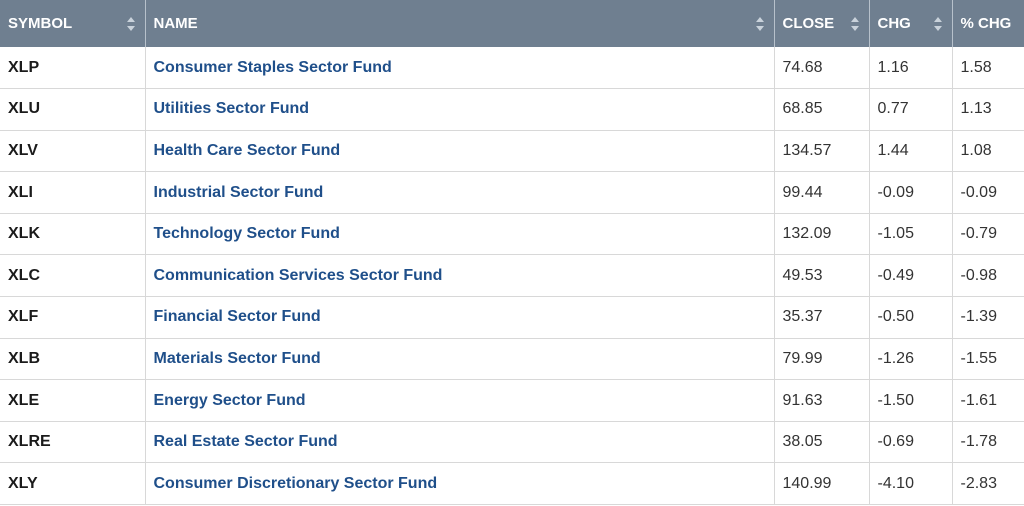 This screenshot has width=1024, height=506. Describe the element at coordinates (911, 276) in the screenshot. I see `chg-cell: -0.49` at that location.